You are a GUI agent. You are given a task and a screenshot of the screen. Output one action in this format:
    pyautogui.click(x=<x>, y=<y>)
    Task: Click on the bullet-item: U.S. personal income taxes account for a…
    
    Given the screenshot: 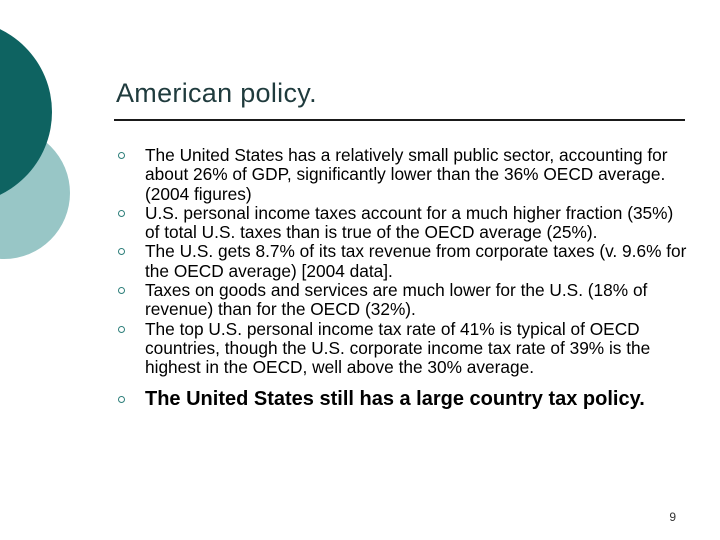 What is the action you would take?
    pyautogui.click(x=403, y=222)
    